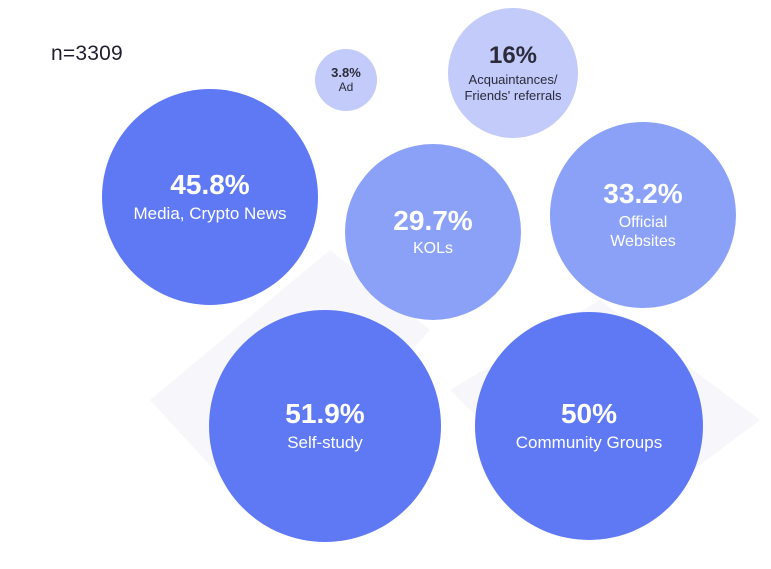  I want to click on bubble-category-label: KOLs, so click(432, 249).